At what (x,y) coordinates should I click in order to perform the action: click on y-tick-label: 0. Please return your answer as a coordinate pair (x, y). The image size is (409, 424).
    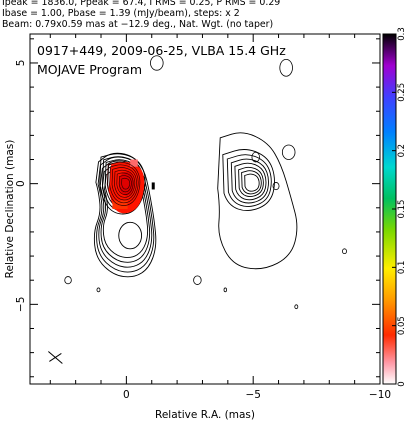
    Looking at the image, I should click on (21, 183).